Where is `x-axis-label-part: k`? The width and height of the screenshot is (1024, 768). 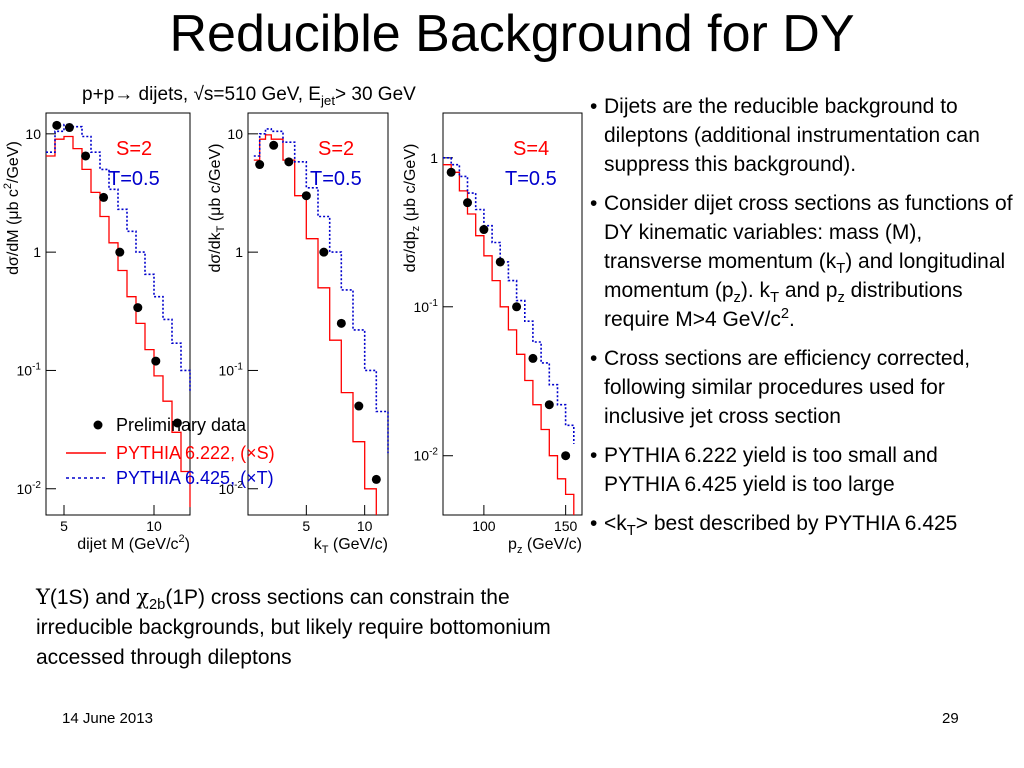 x-axis-label-part: k is located at coordinates (318, 544).